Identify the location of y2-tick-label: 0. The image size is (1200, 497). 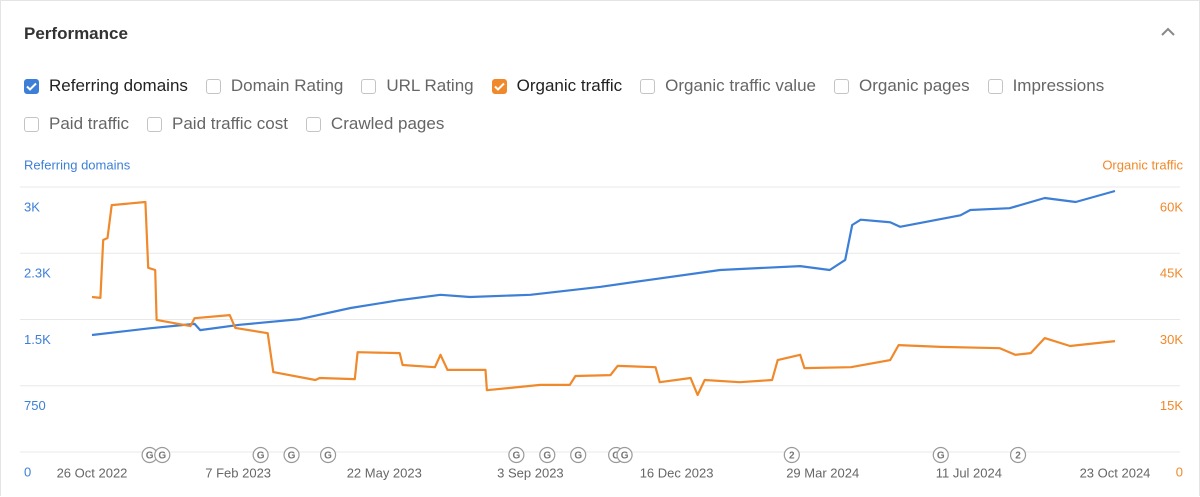
(1179, 471).